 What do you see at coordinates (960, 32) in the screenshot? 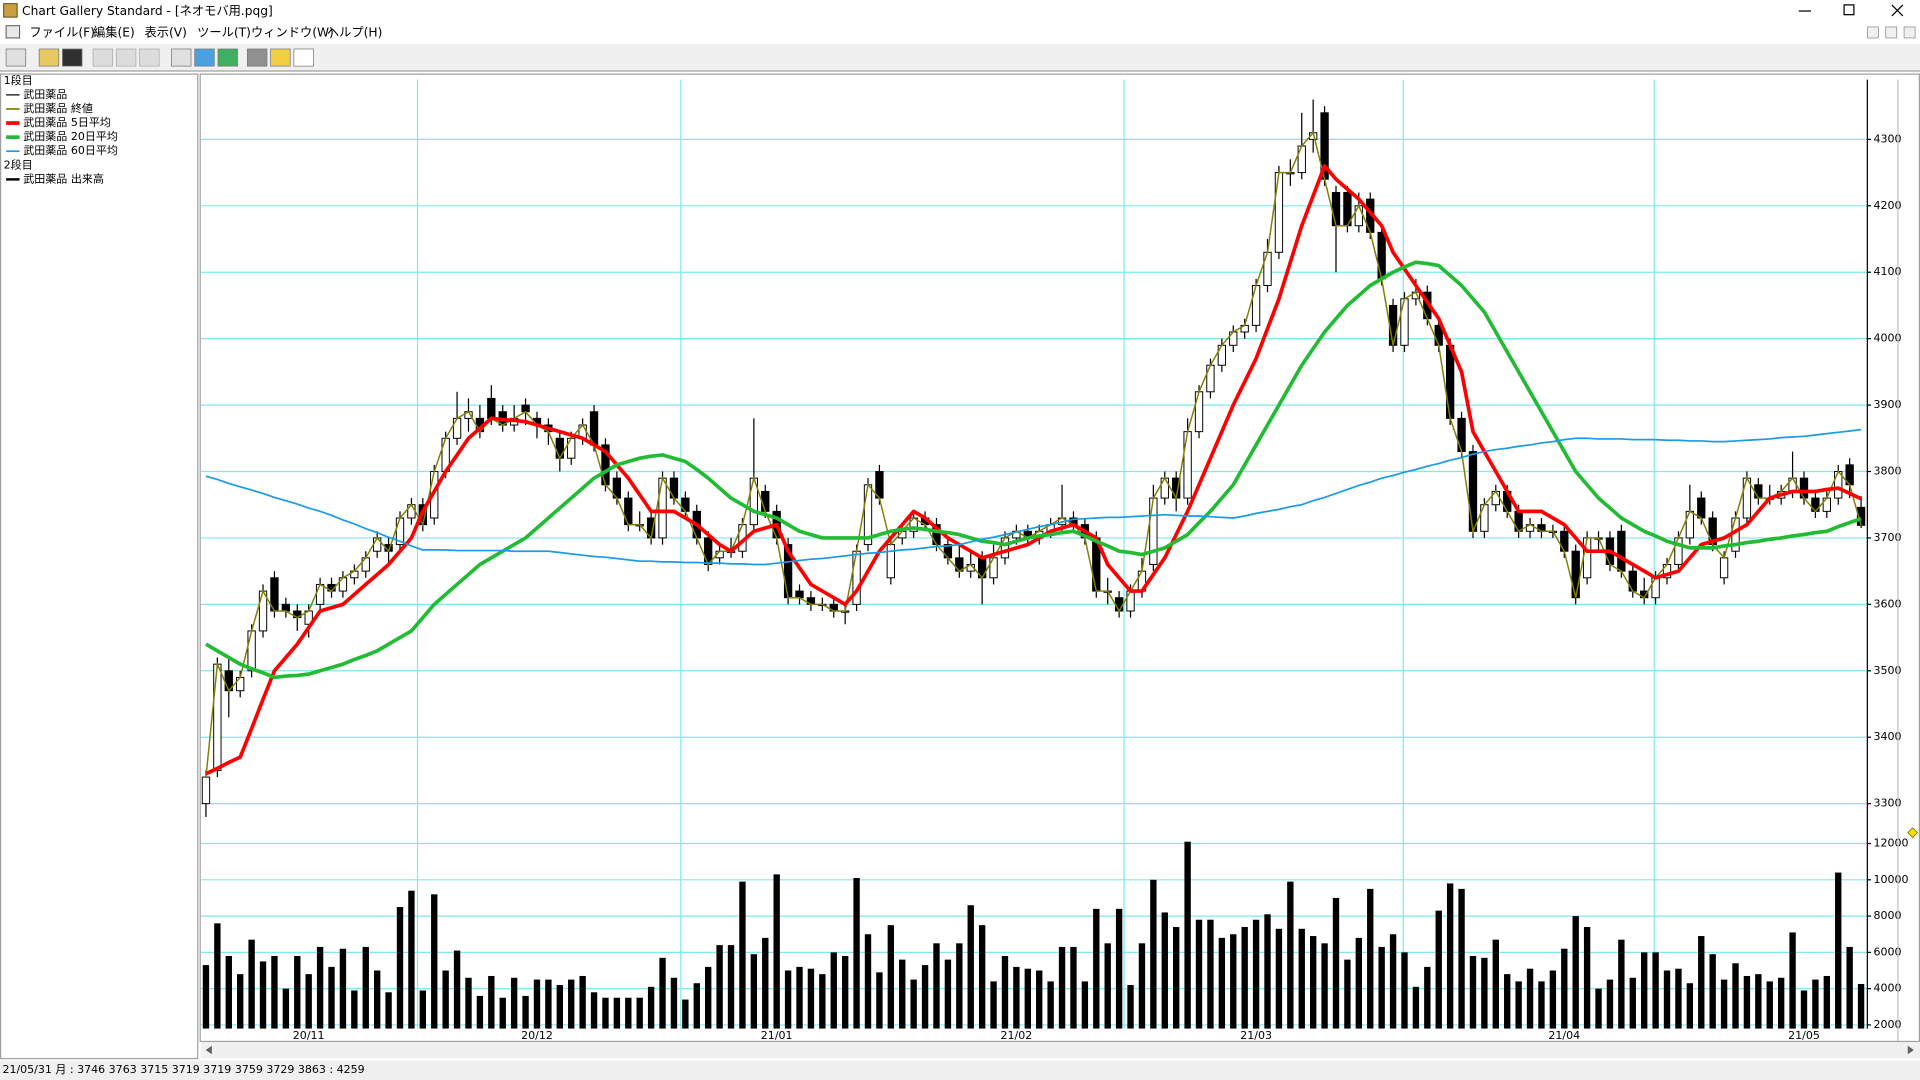
I see `menu-bar` at bounding box center [960, 32].